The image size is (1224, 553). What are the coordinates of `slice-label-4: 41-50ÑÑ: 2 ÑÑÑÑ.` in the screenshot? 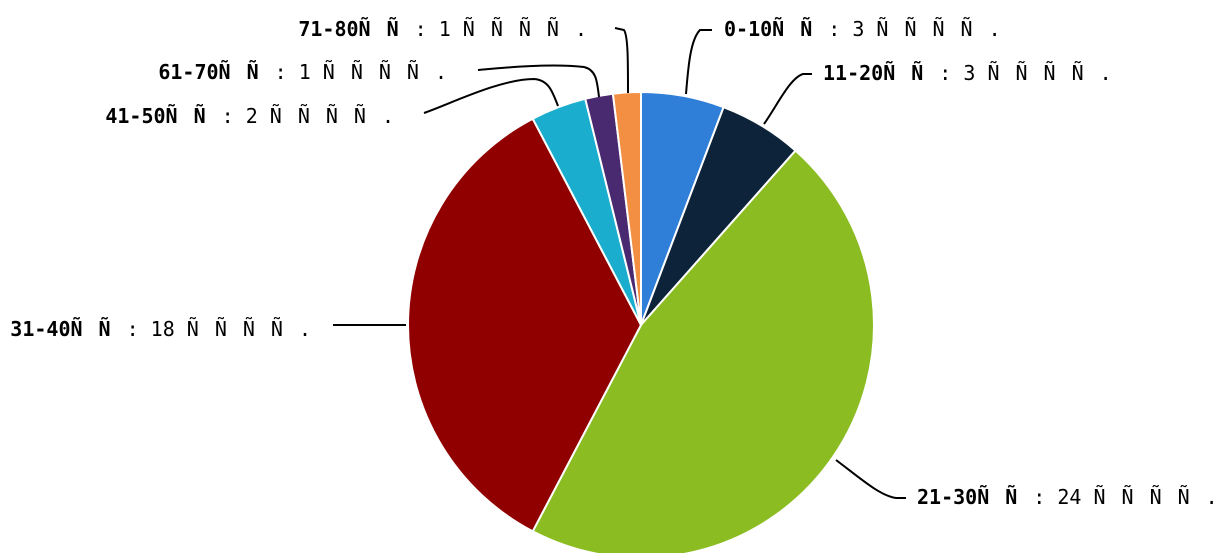 It's located at (249, 116).